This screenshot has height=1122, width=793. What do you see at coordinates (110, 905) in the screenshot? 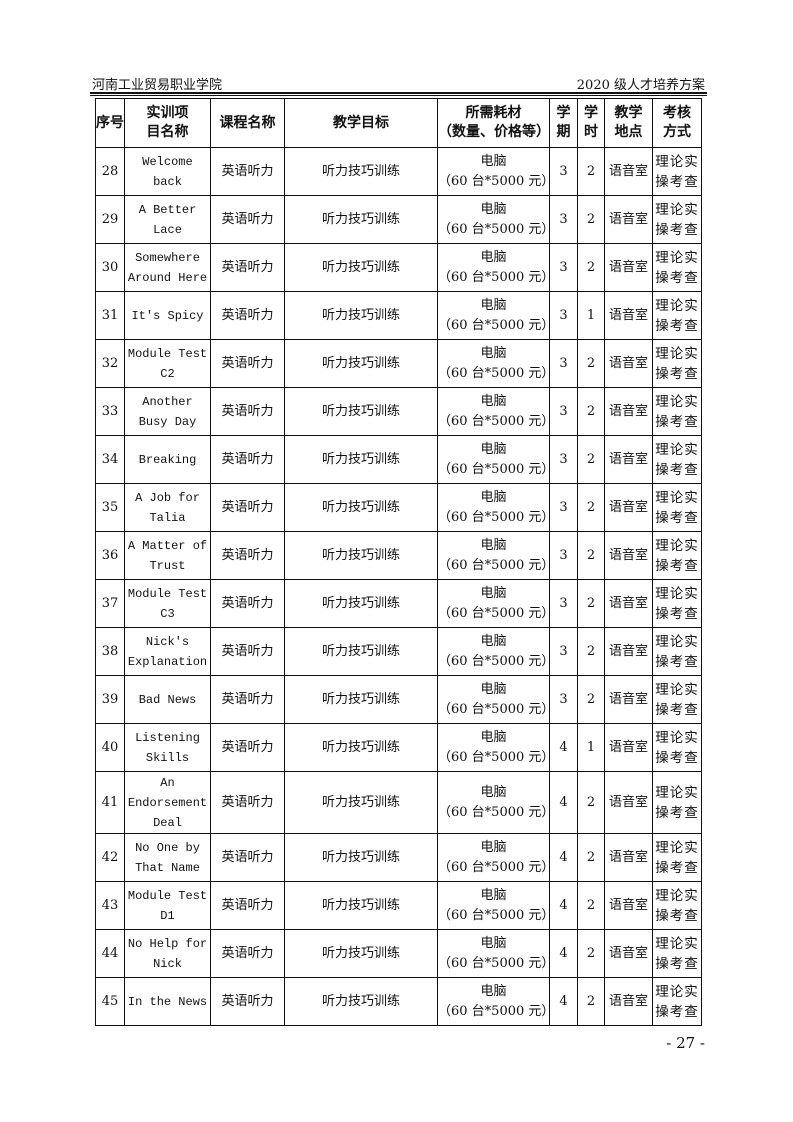
I see `row-number-cell: 43` at bounding box center [110, 905].